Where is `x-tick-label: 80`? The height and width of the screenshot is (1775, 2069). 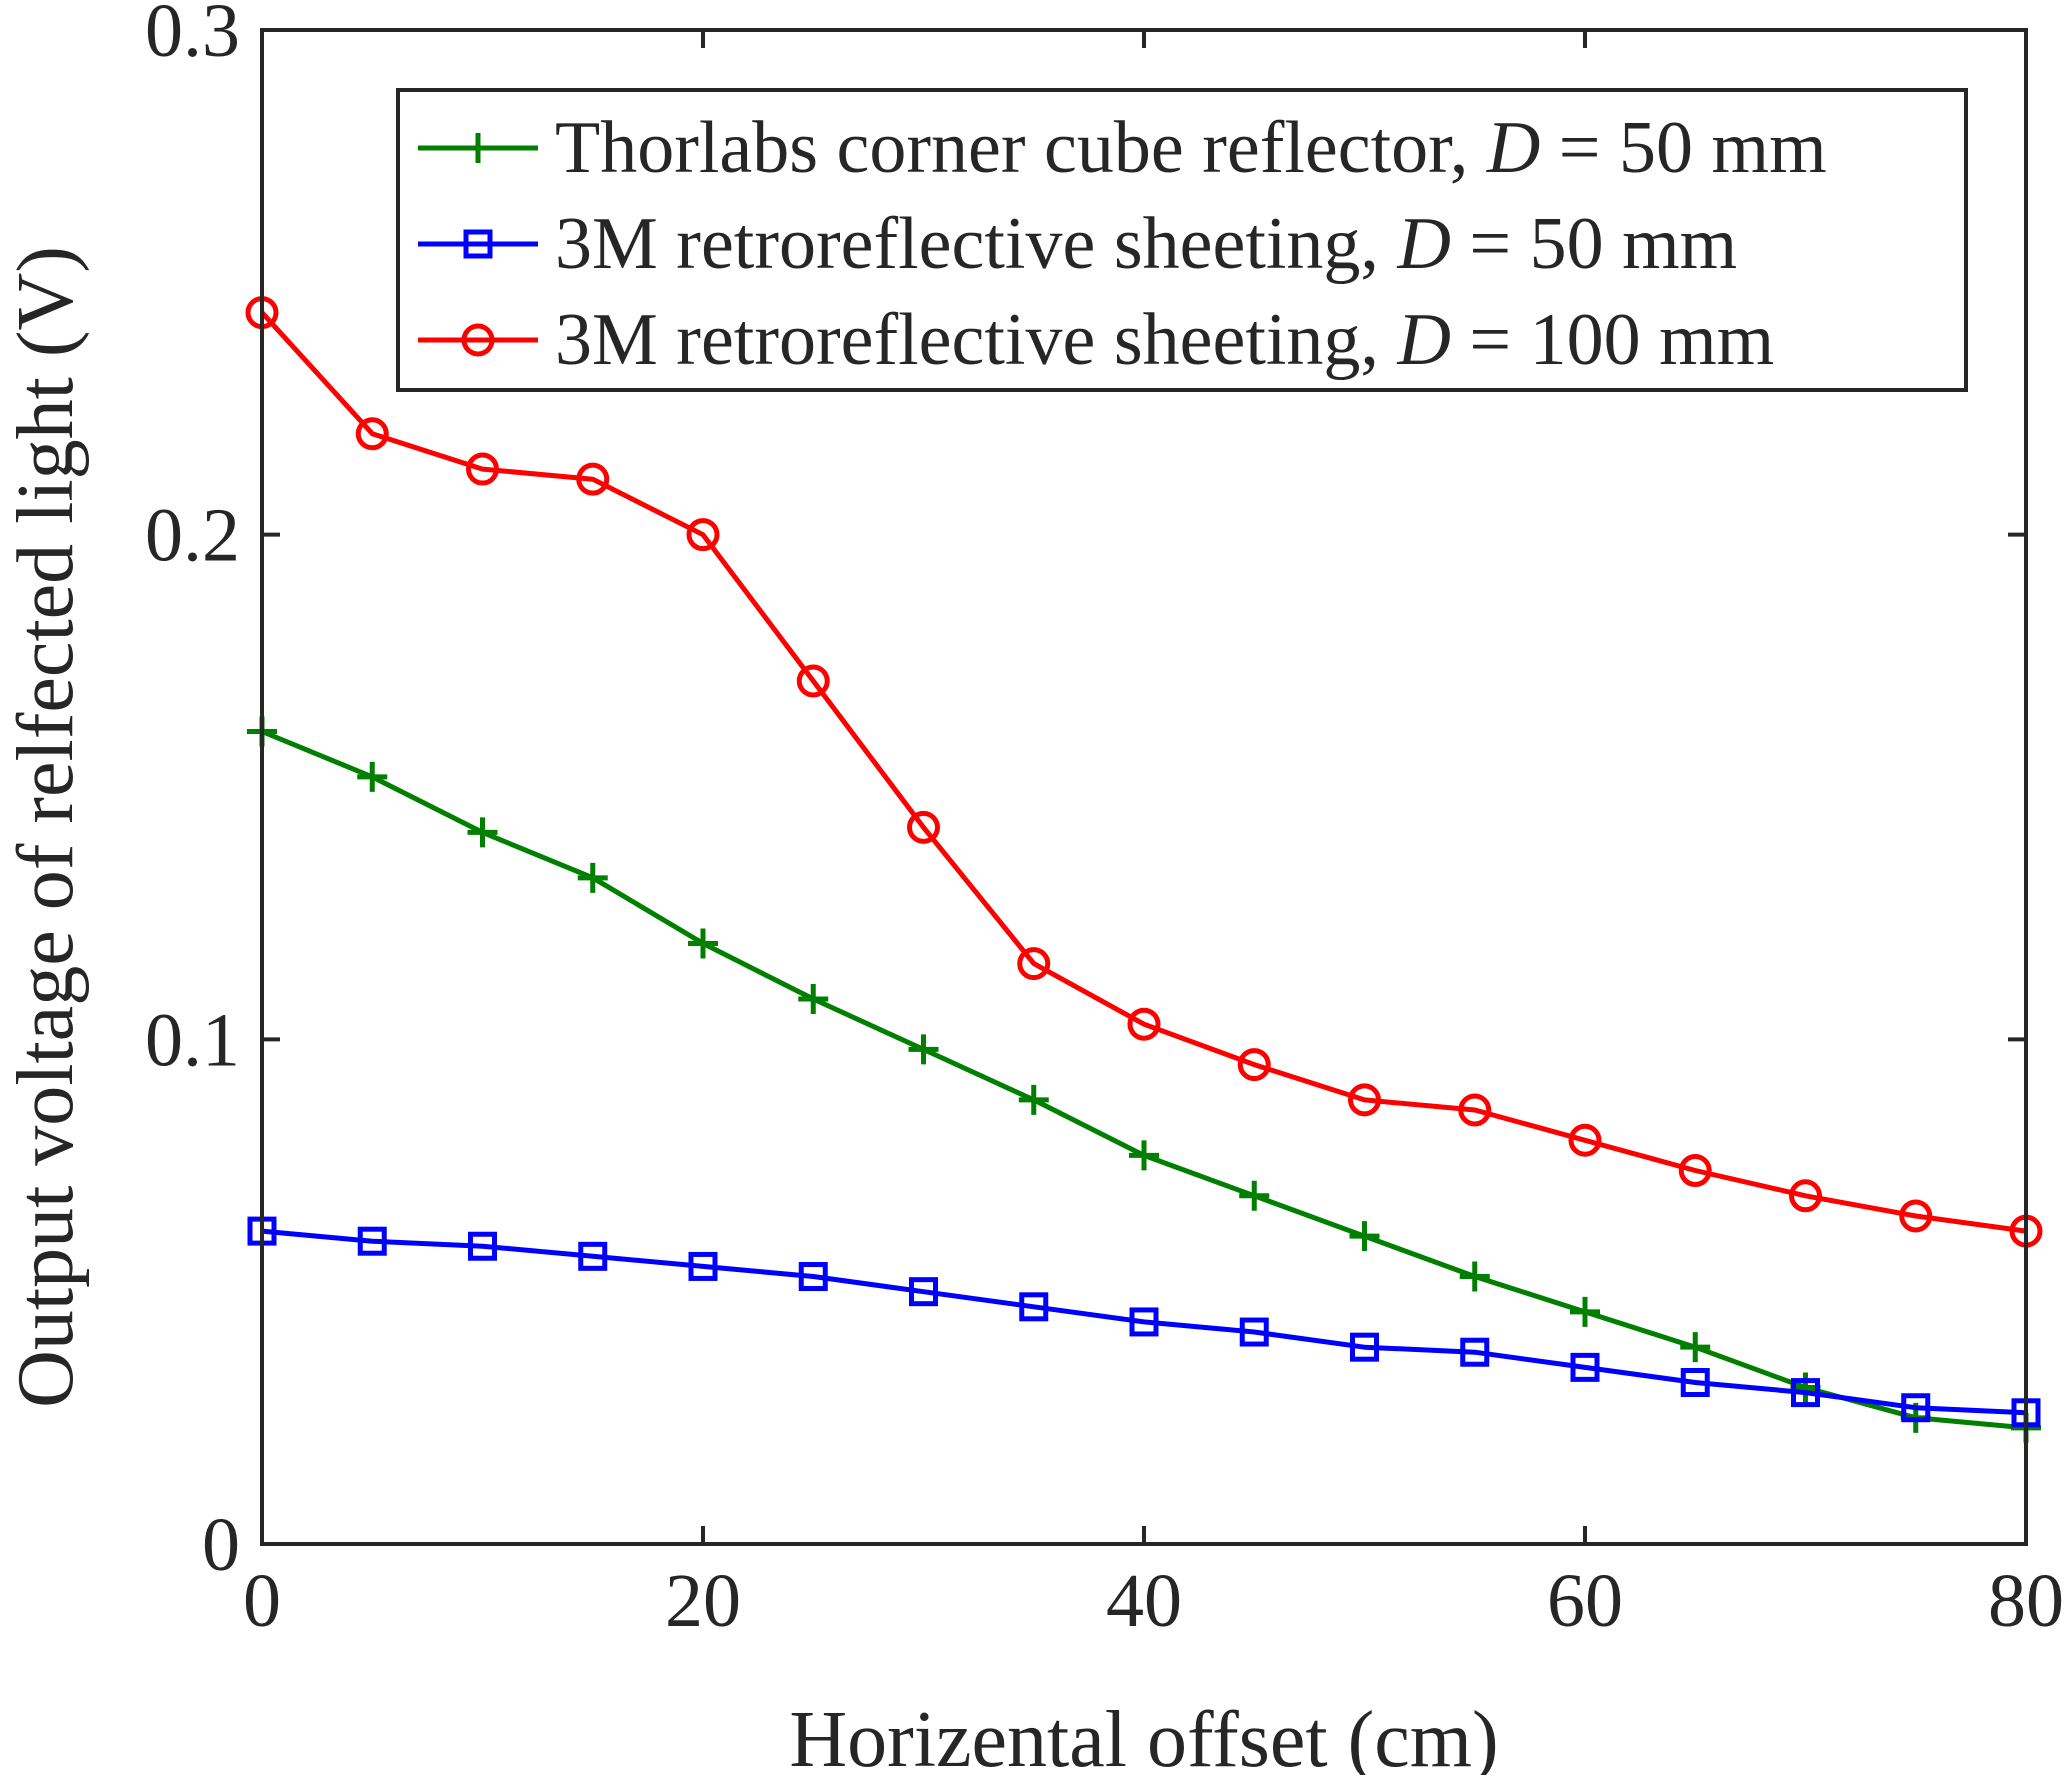
x-tick-label: 80 is located at coordinates (2026, 1601).